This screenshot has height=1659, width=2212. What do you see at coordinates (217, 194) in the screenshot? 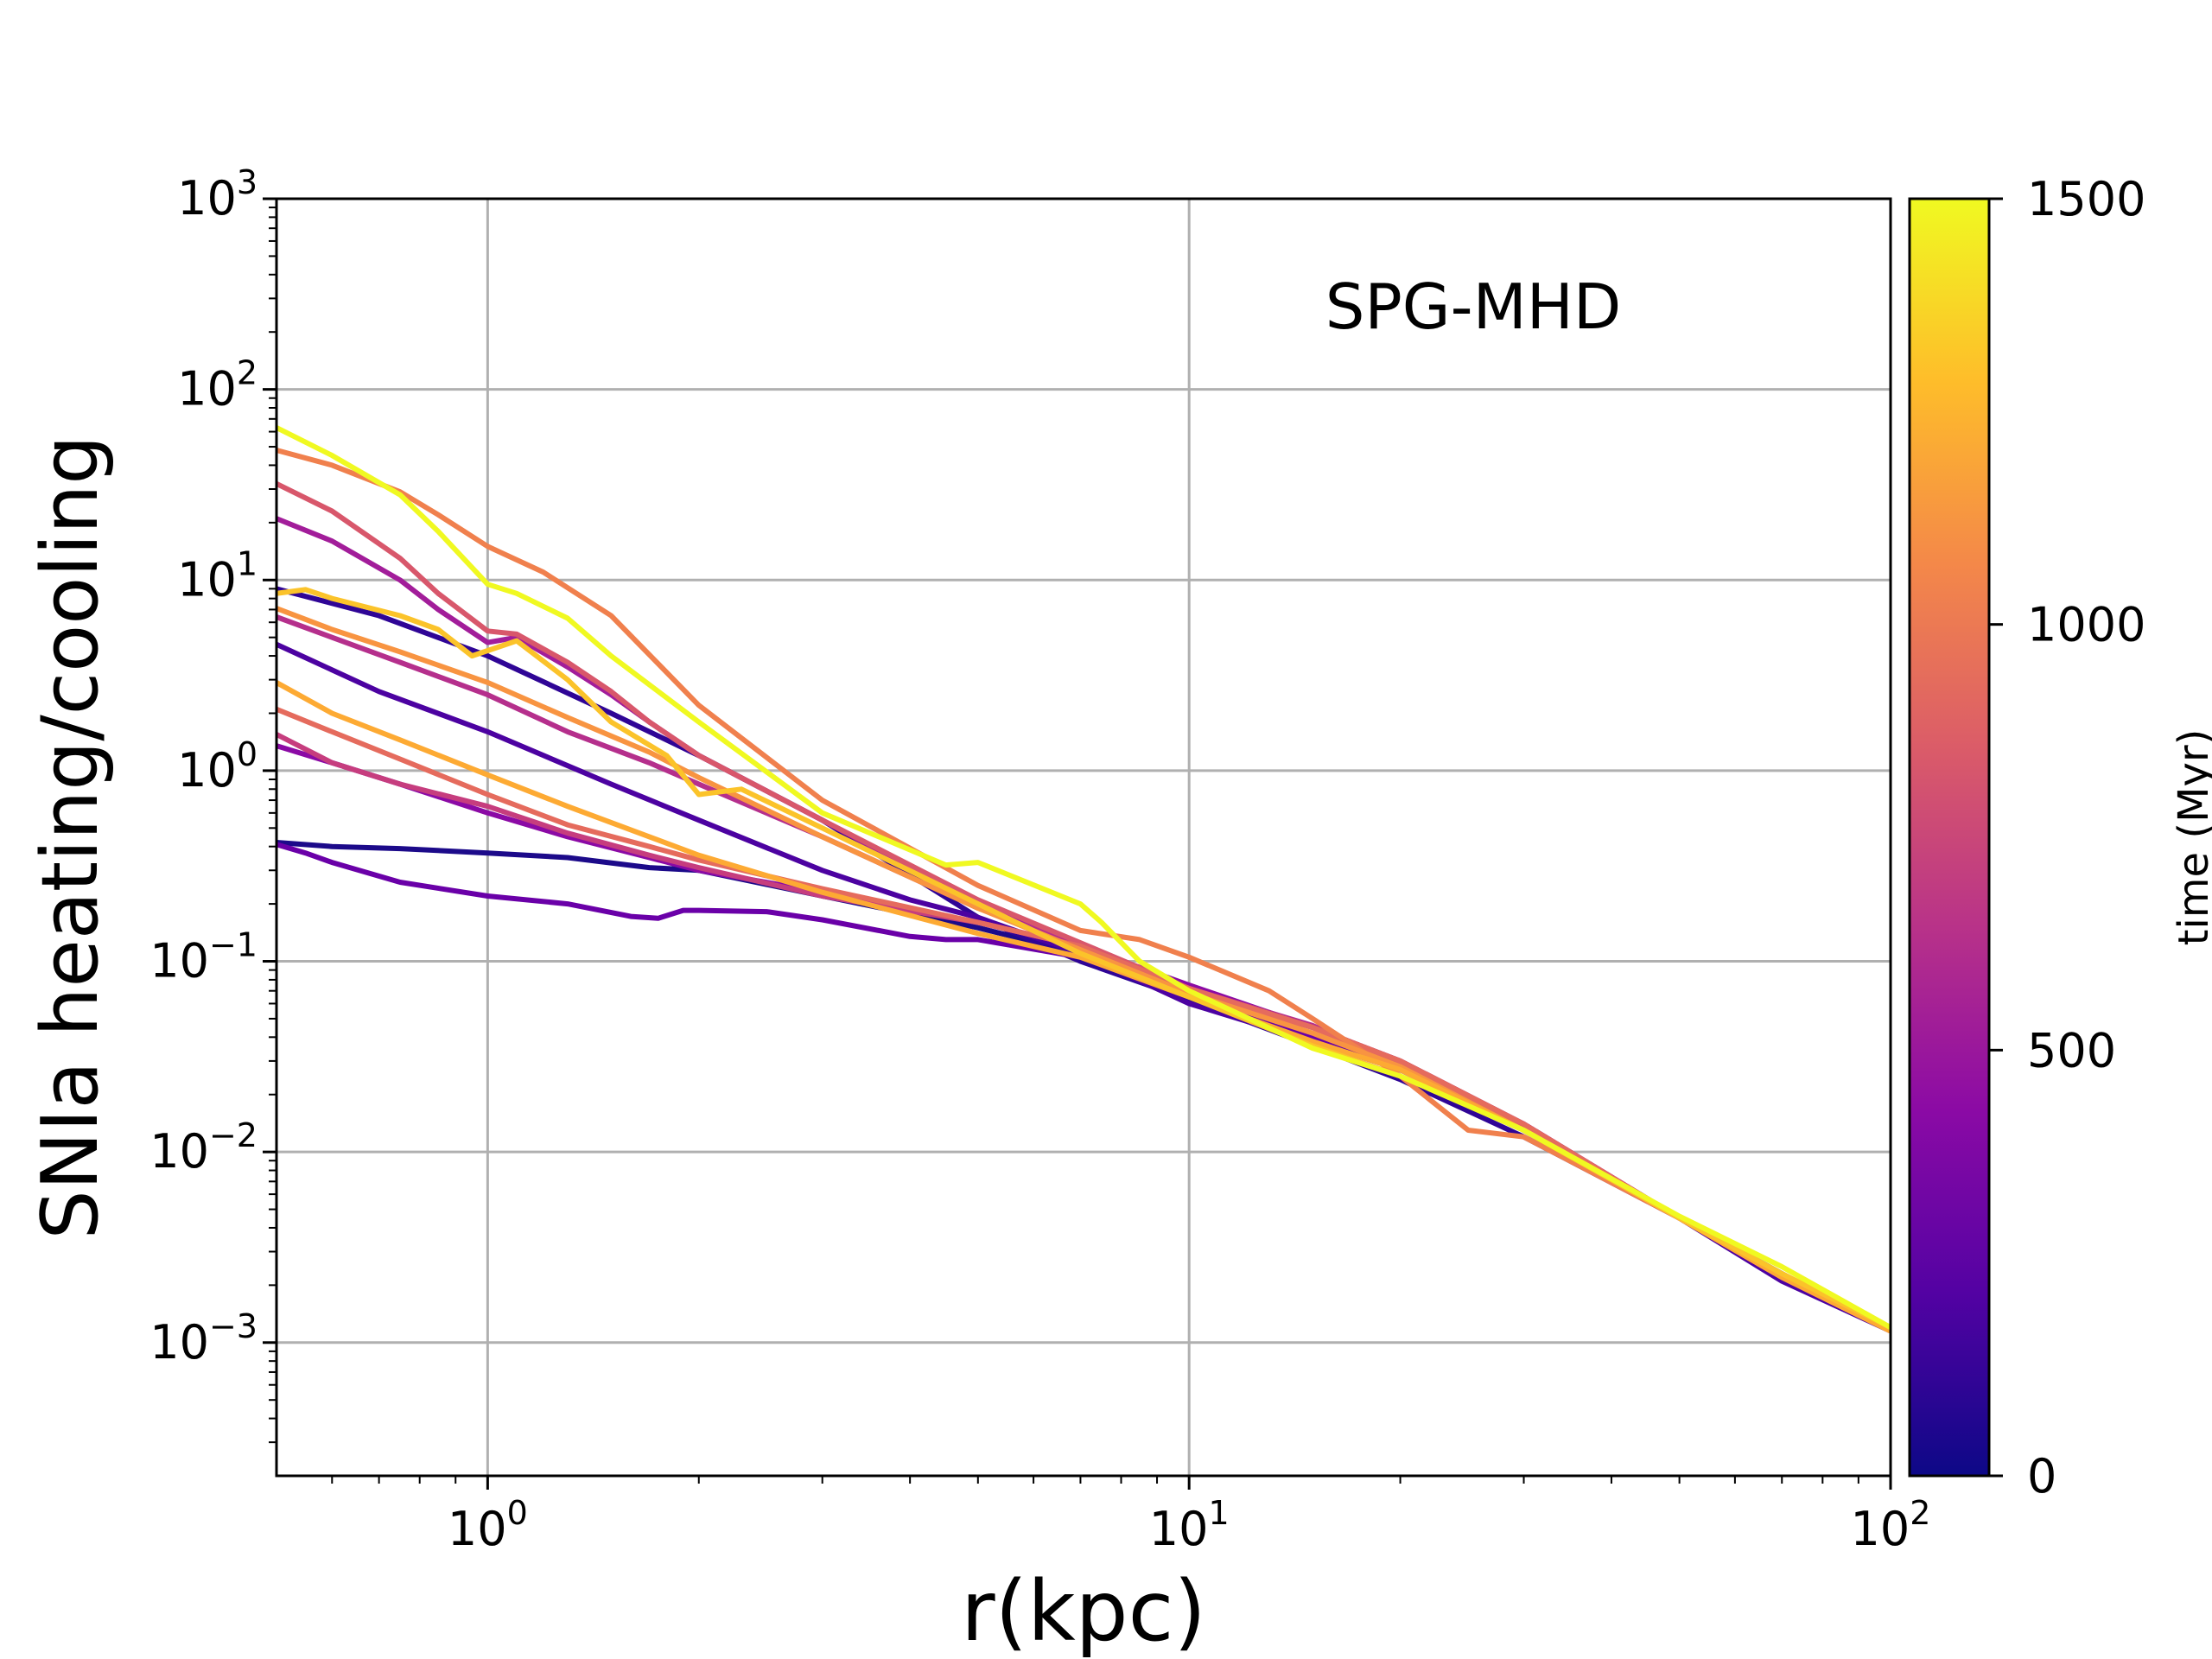
I see `y-tick-label: 10³` at bounding box center [217, 194].